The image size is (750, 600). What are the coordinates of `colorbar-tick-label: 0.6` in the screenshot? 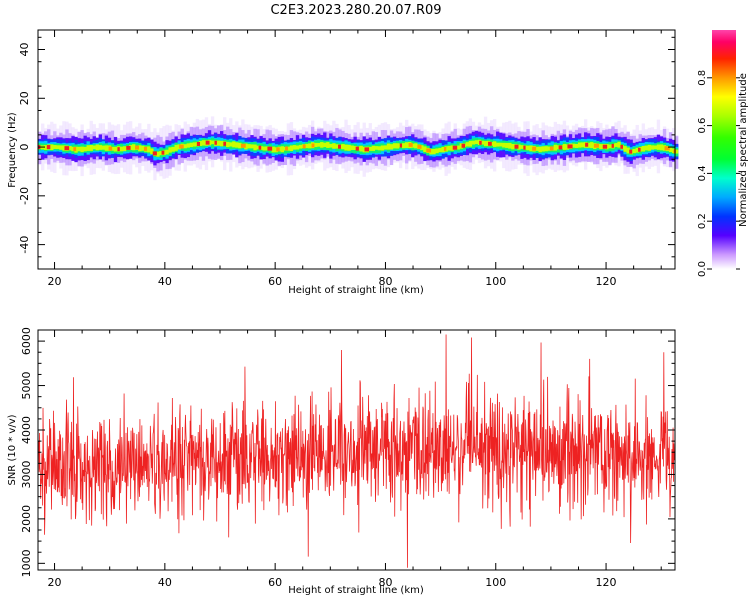 It's located at (702, 126).